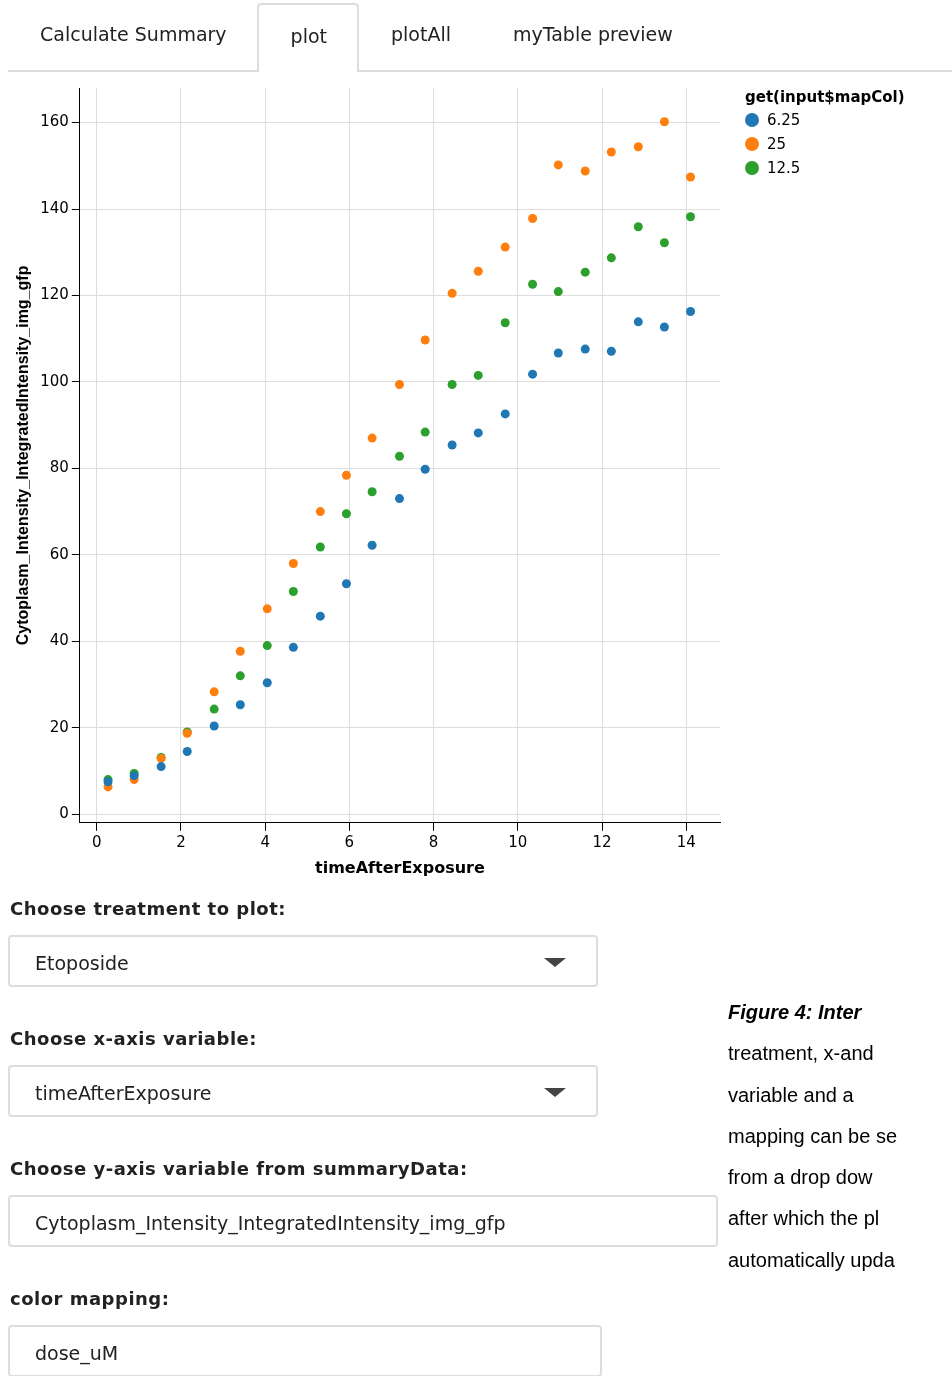 The height and width of the screenshot is (1376, 952). Describe the element at coordinates (59, 553) in the screenshot. I see `y-tick-label: 60` at that location.